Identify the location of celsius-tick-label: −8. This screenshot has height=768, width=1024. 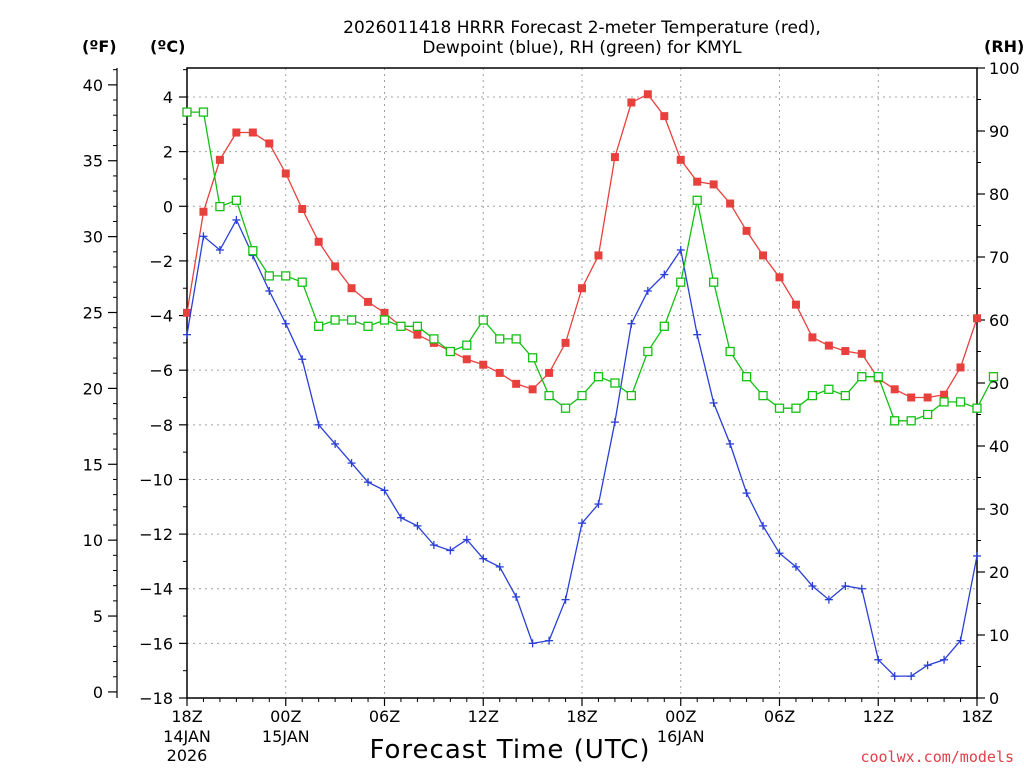
(161, 425).